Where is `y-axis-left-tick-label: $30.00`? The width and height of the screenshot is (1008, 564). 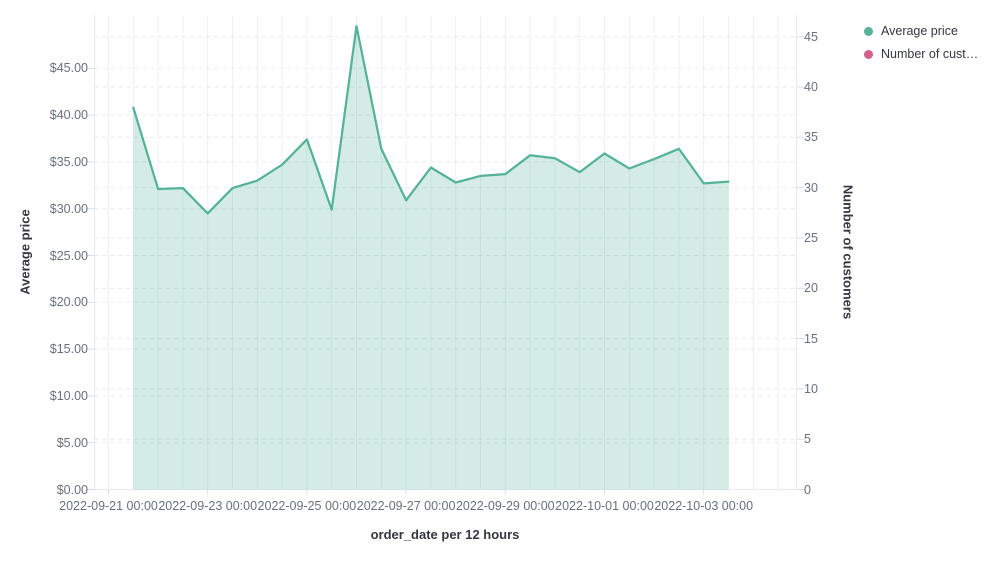 y-axis-left-tick-label: $30.00 is located at coordinates (68, 208).